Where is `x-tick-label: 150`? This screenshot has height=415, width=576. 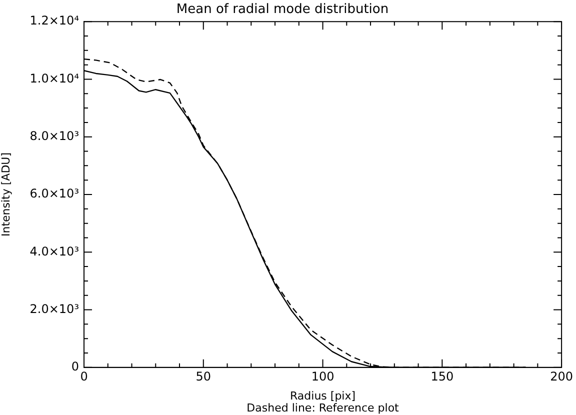
x-tick-label: 150 is located at coordinates (442, 377).